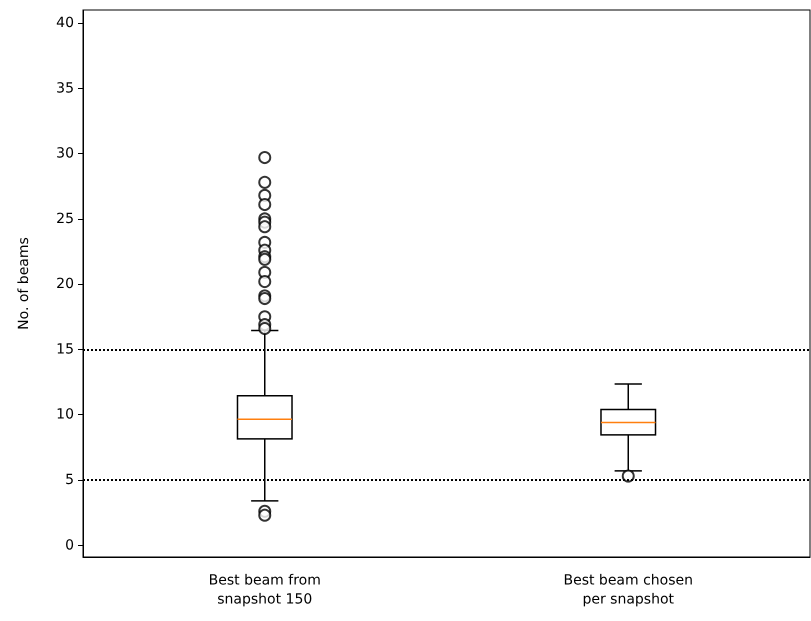 This screenshot has height=621, width=811. What do you see at coordinates (65, 23) in the screenshot?
I see `y-tick-label: 40` at bounding box center [65, 23].